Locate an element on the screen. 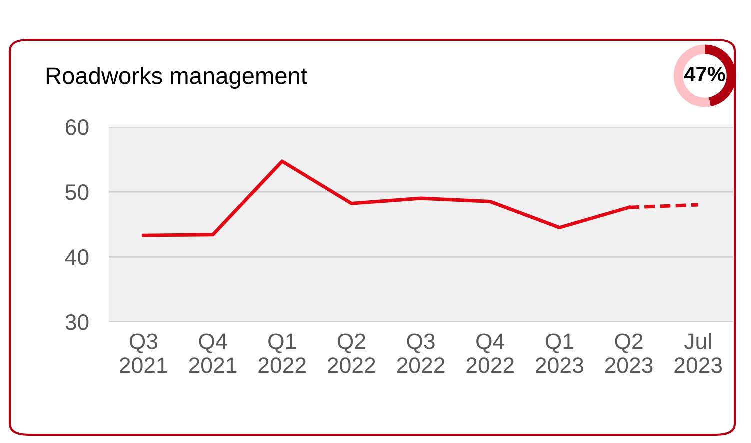 The width and height of the screenshot is (751, 443). text: 47% is located at coordinates (705, 74).